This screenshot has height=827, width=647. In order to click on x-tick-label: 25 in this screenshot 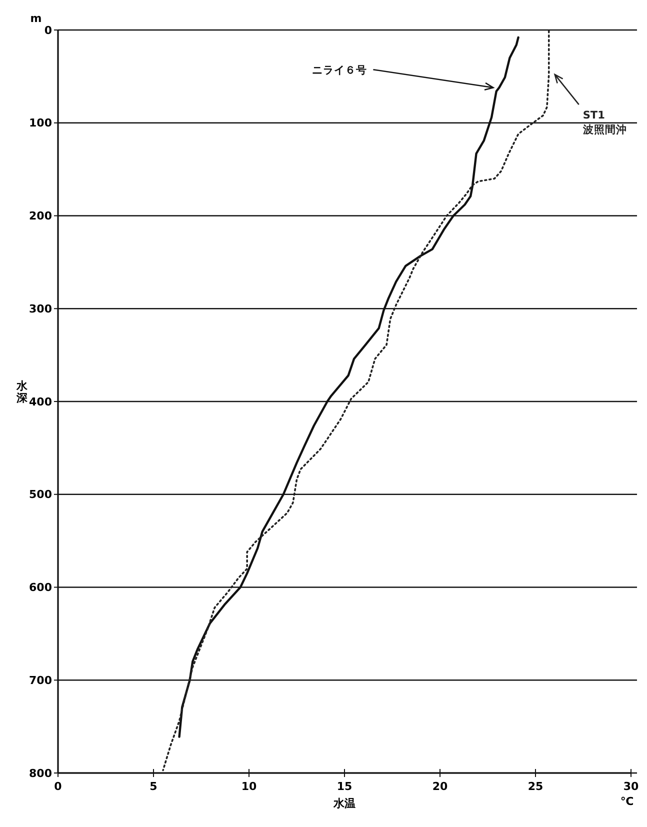, I will do `click(536, 786)`.